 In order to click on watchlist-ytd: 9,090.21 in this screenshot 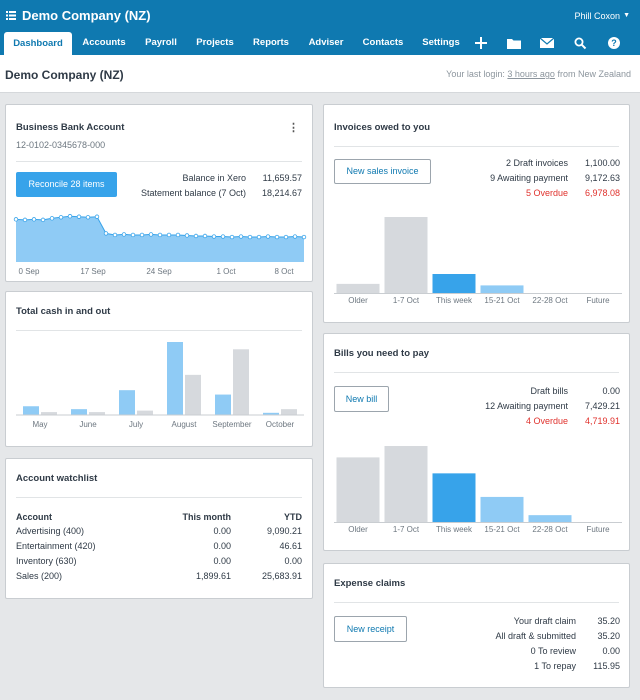, I will do `click(284, 531)`.